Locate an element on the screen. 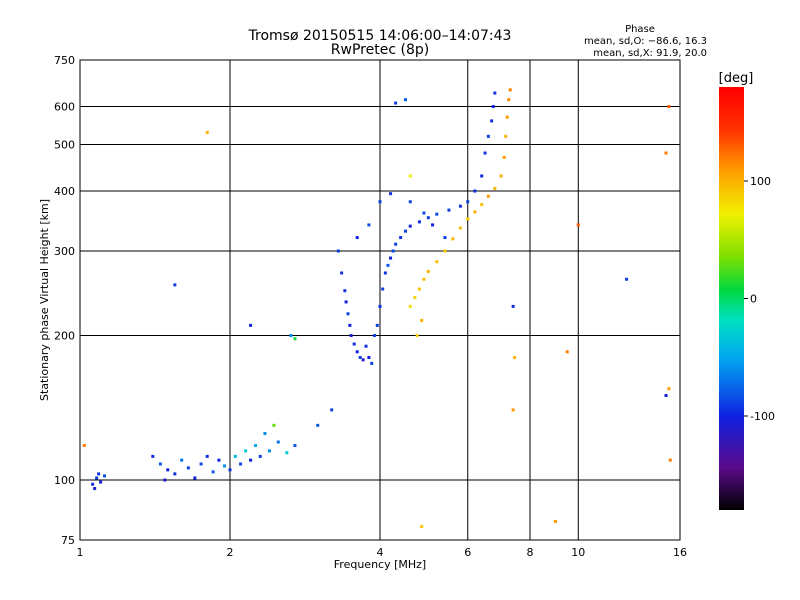 The image size is (800, 600). x-tick-label: 10 is located at coordinates (578, 552).